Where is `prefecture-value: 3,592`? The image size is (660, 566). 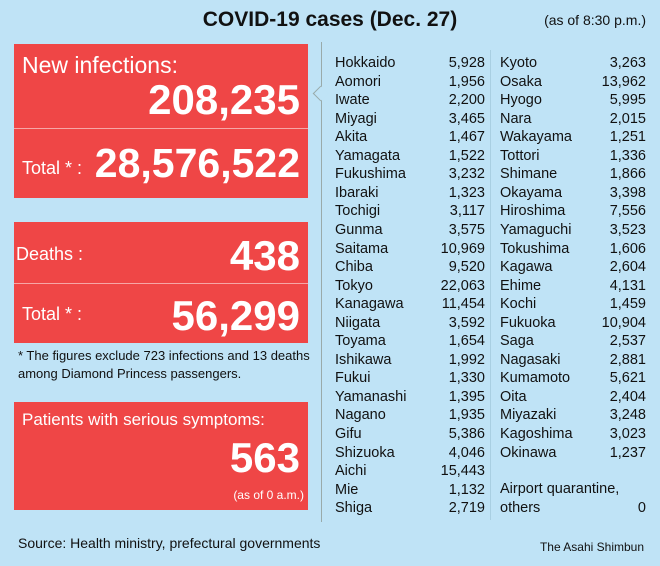
prefecture-value: 3,592 is located at coordinates (466, 322).